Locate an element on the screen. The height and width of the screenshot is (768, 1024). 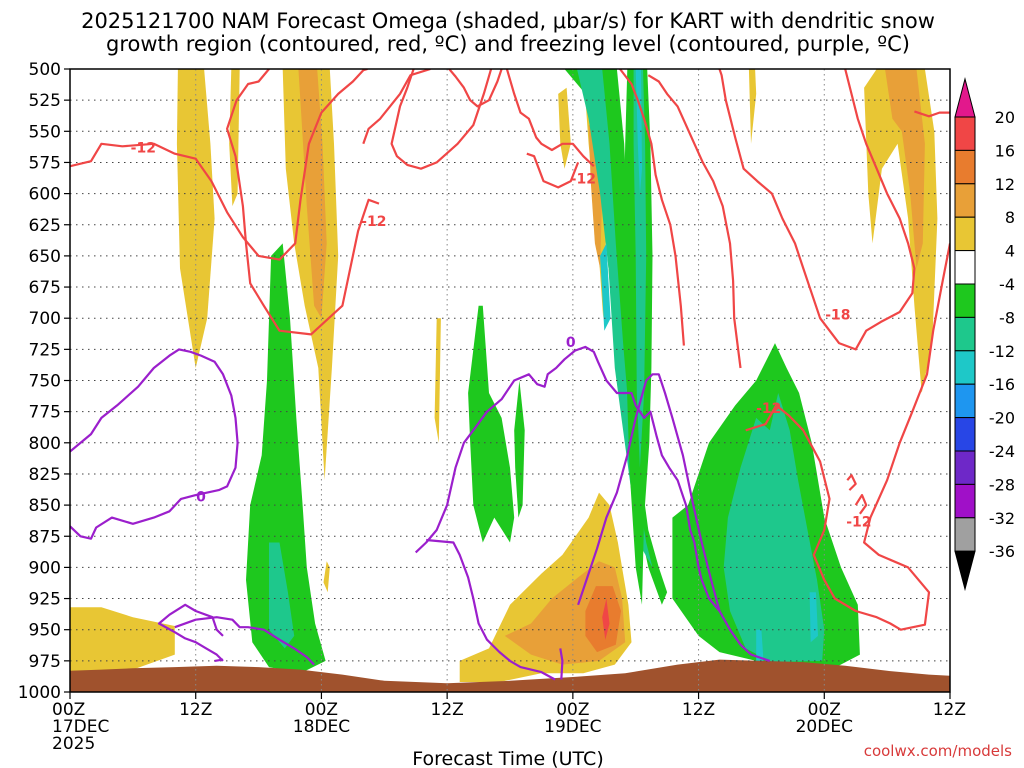
colorbar-label: -36 is located at coordinates (1002, 551).